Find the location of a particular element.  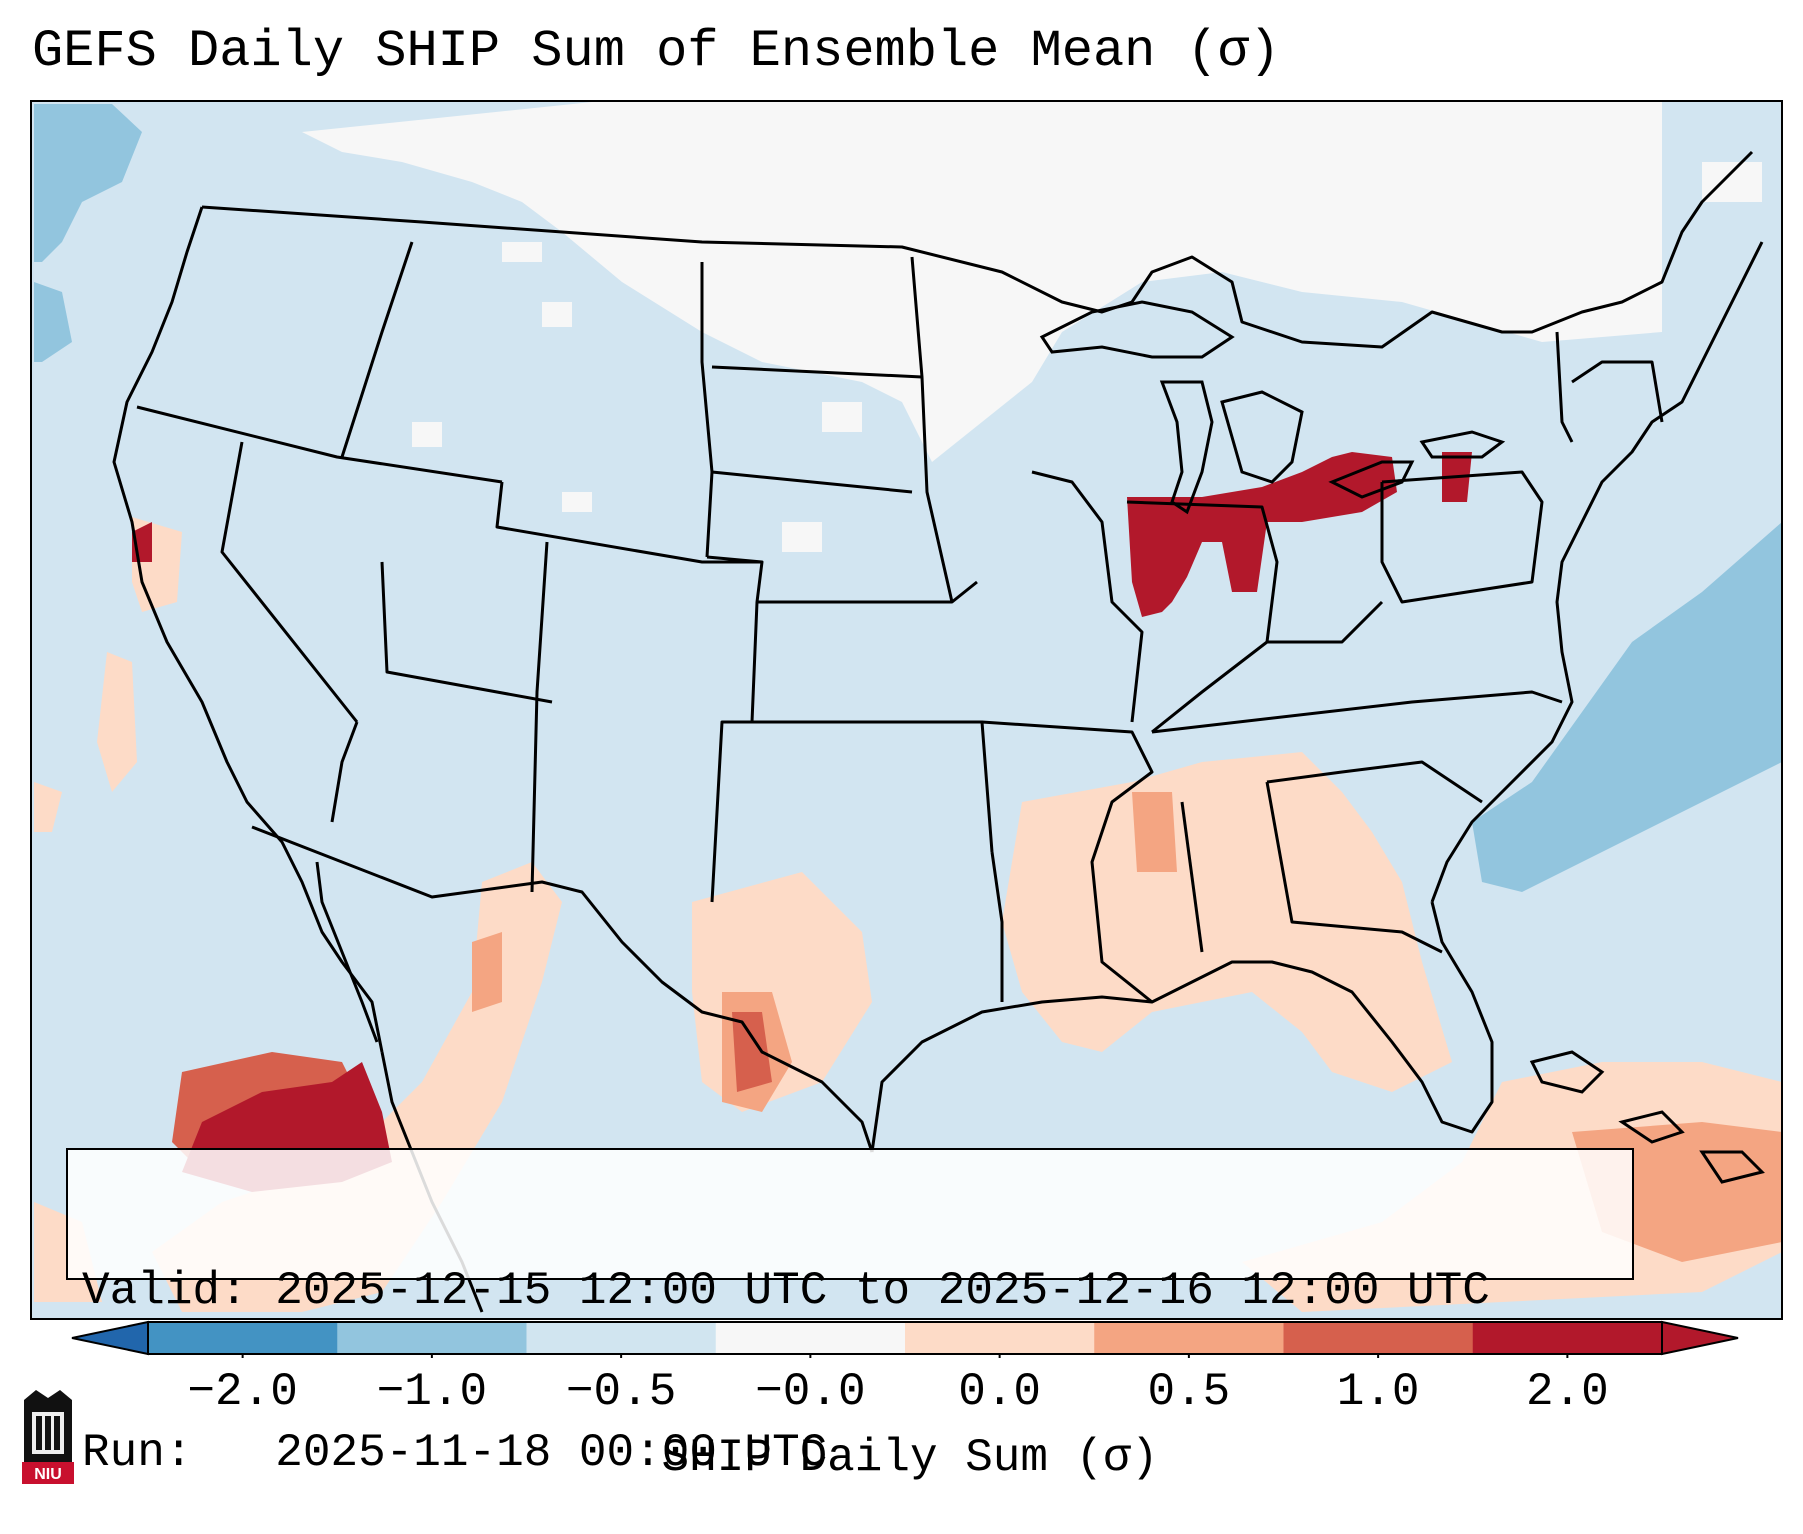

niu-logo-text: NIU is located at coordinates (48, 1474).